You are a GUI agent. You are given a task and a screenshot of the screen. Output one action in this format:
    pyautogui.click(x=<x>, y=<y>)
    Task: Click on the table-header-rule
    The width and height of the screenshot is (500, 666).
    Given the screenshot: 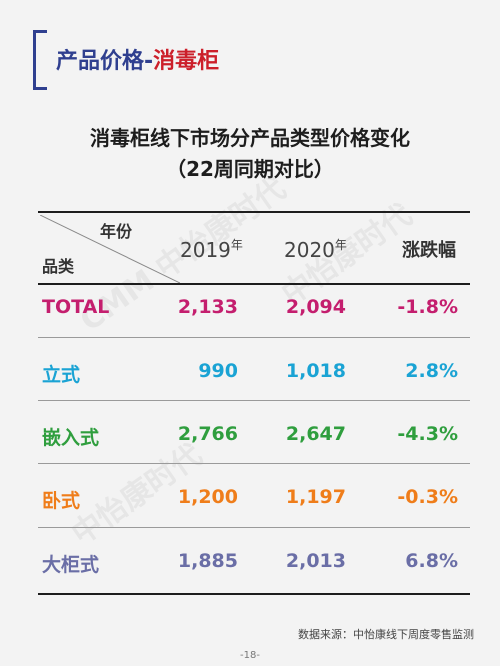 What is the action you would take?
    pyautogui.click(x=254, y=284)
    